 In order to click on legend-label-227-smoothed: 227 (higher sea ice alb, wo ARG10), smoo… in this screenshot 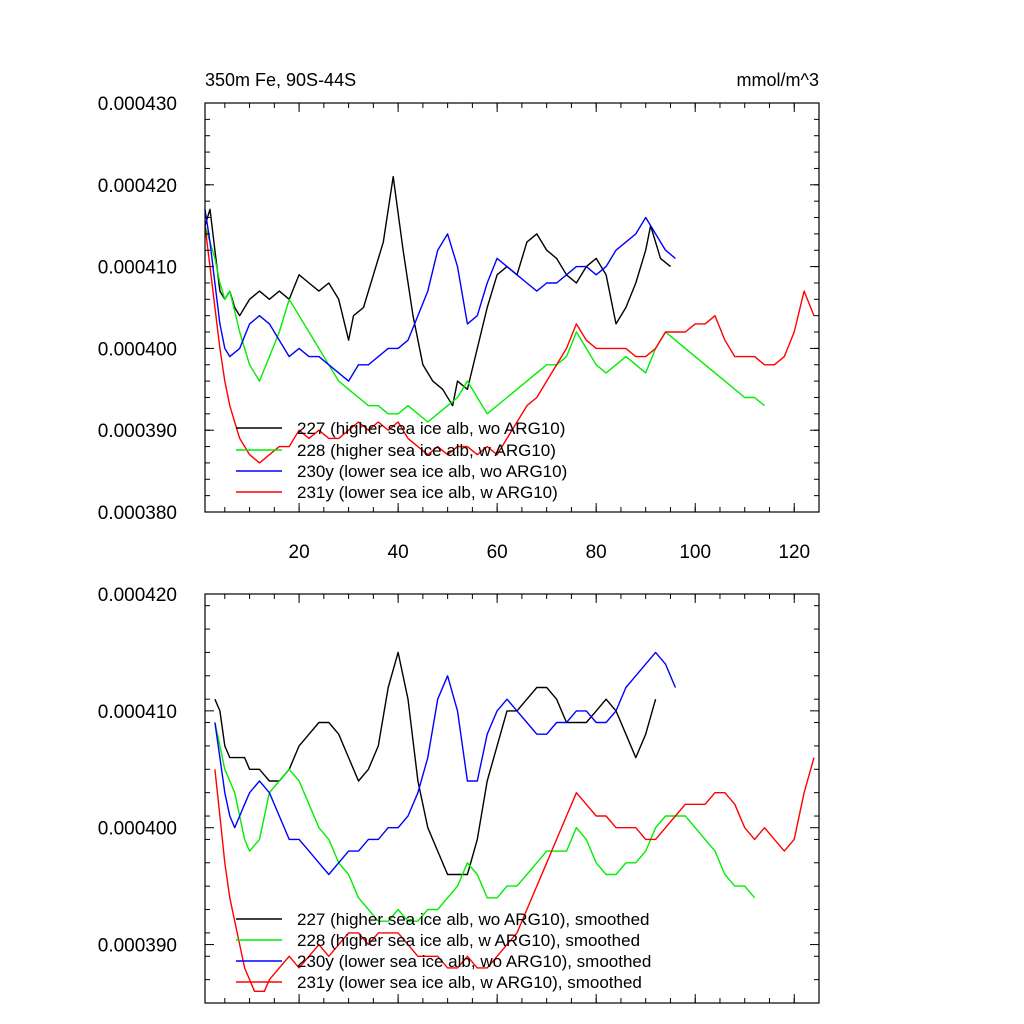, I will do `click(473, 919)`.